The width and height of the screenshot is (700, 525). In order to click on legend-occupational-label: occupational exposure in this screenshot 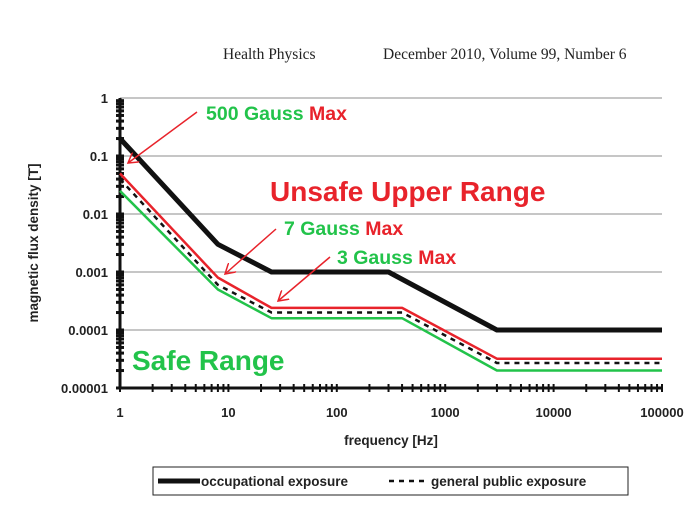, I will do `click(275, 481)`.